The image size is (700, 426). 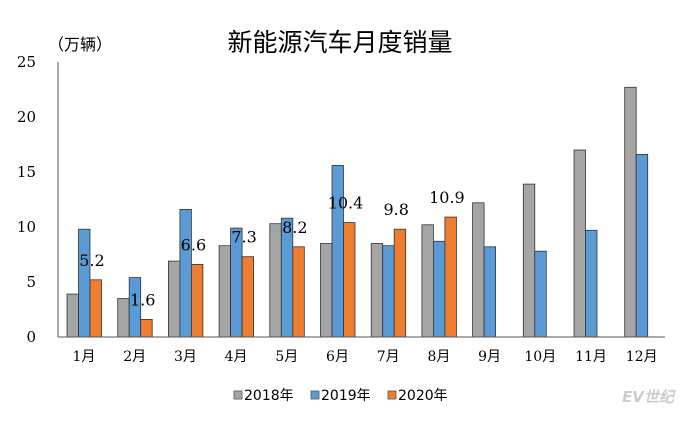 I want to click on bar-2019年-8月, so click(x=439, y=289).